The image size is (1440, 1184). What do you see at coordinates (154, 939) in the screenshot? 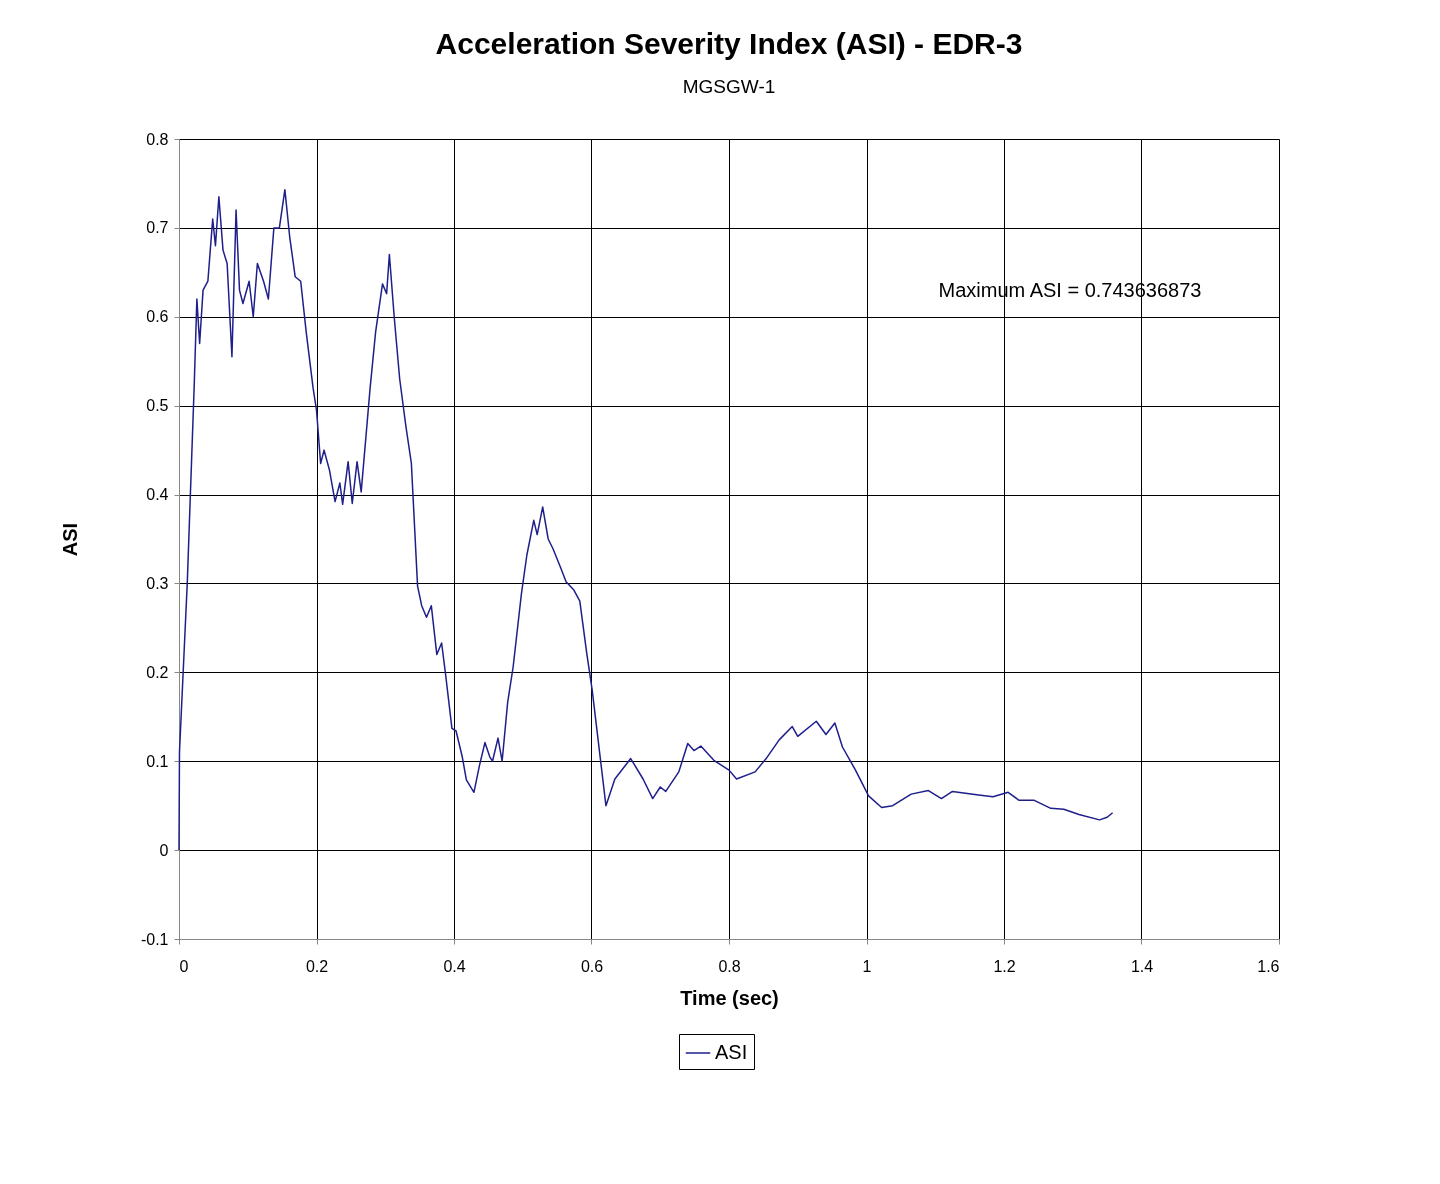
I see `y-tick-label: -0.1` at bounding box center [154, 939].